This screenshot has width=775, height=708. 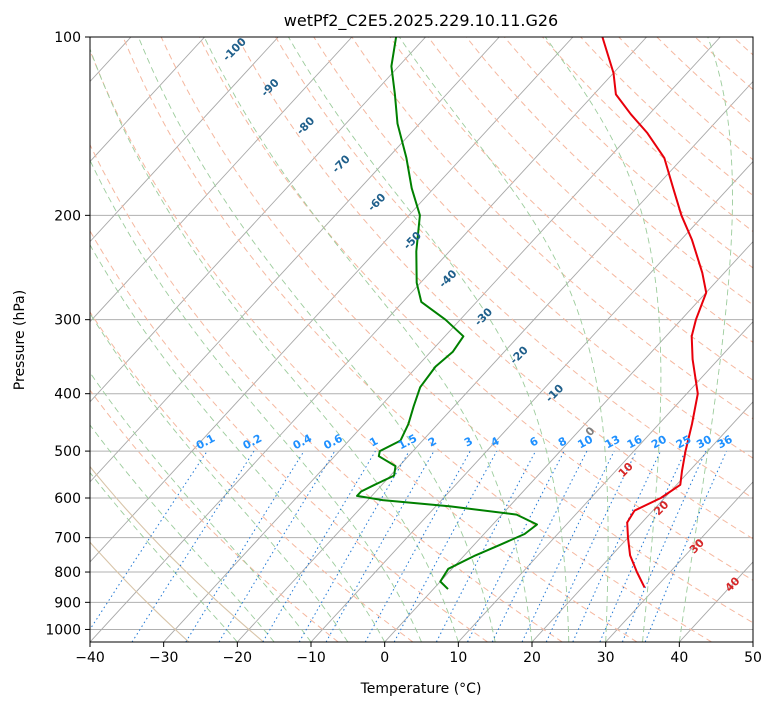 I want to click on y-tick-label: 500, so click(x=67, y=452).